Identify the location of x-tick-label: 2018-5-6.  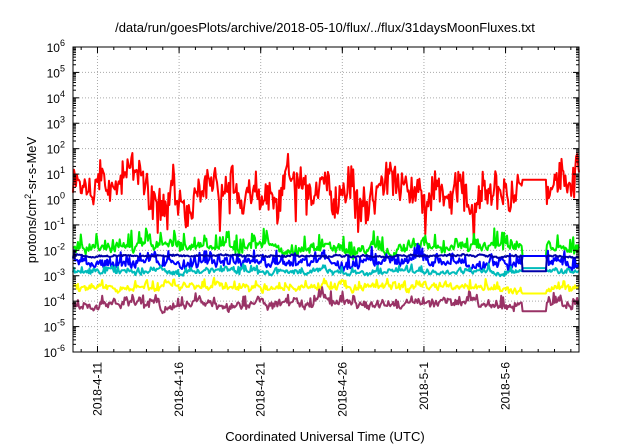
(506, 386).